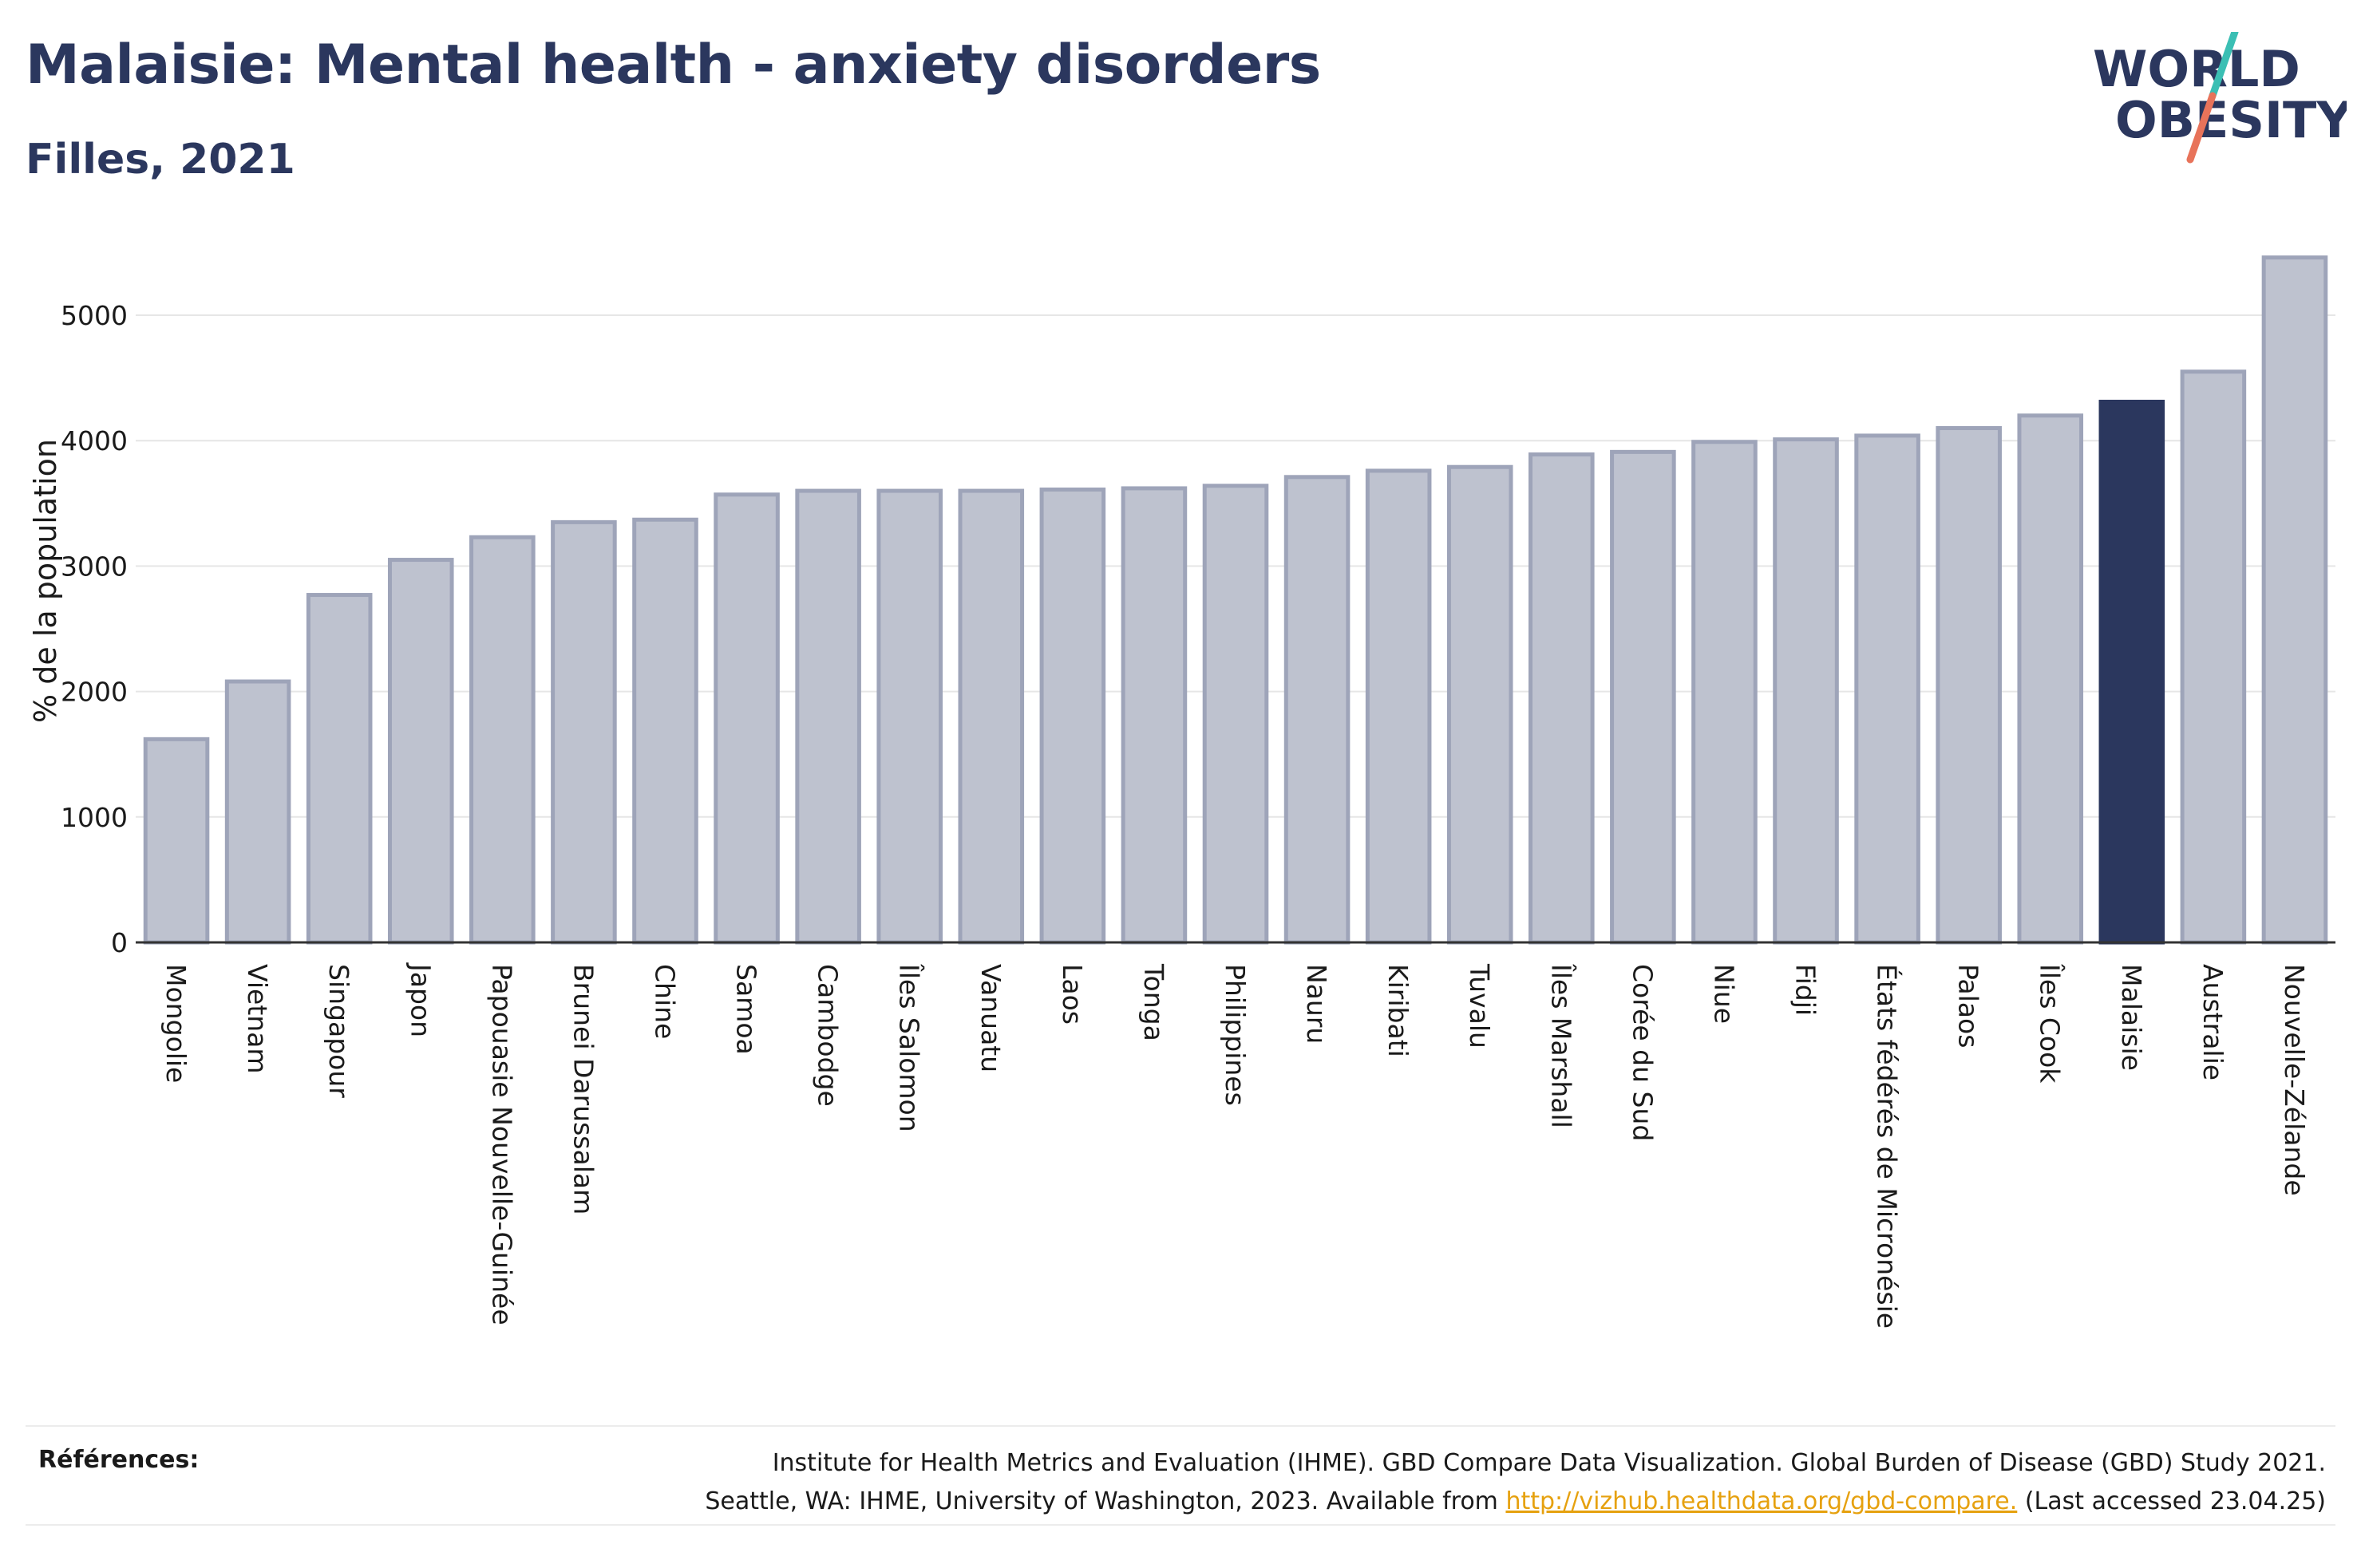 The image size is (2361, 1568). I want to click on logo-slash-teal, so click(2224, 66).